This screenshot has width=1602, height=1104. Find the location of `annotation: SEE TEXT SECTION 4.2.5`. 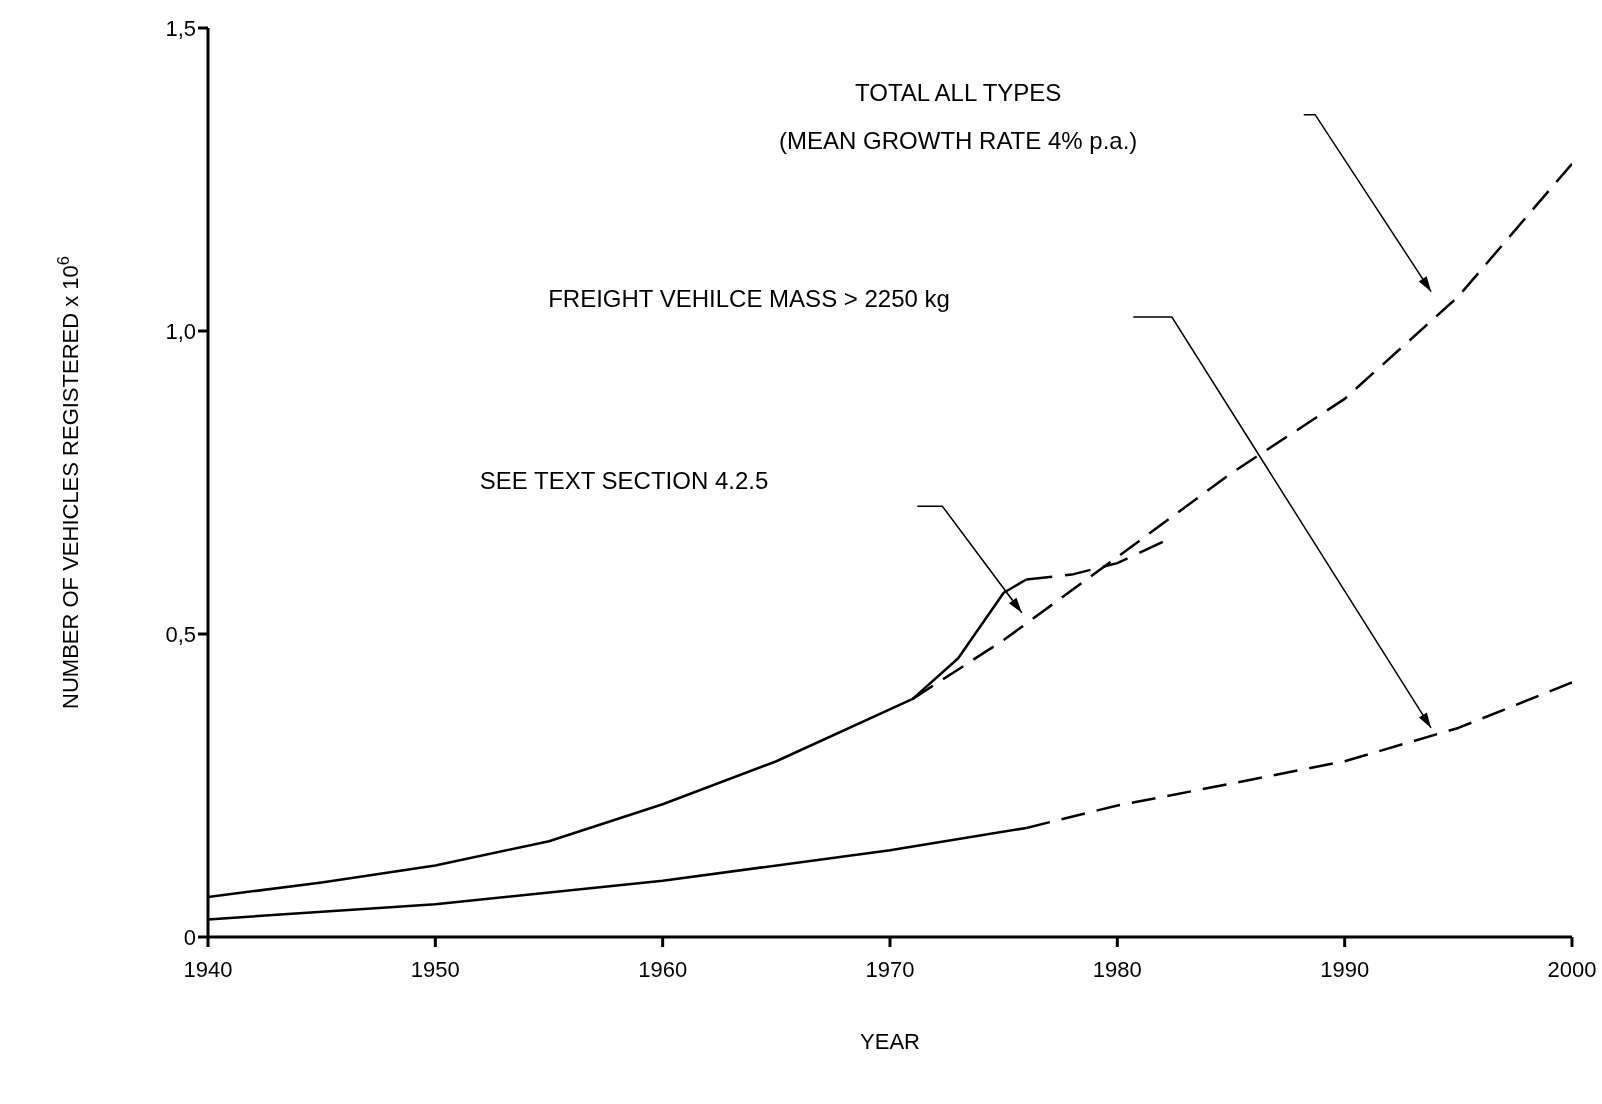

annotation: SEE TEXT SECTION 4.2.5 is located at coordinates (624, 480).